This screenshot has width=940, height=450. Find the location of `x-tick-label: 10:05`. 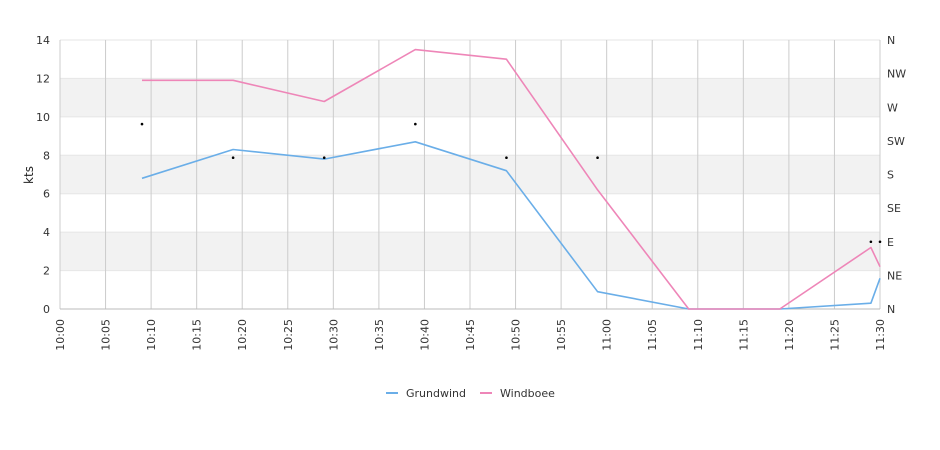

x-tick-label: 10:05 is located at coordinates (106, 335).